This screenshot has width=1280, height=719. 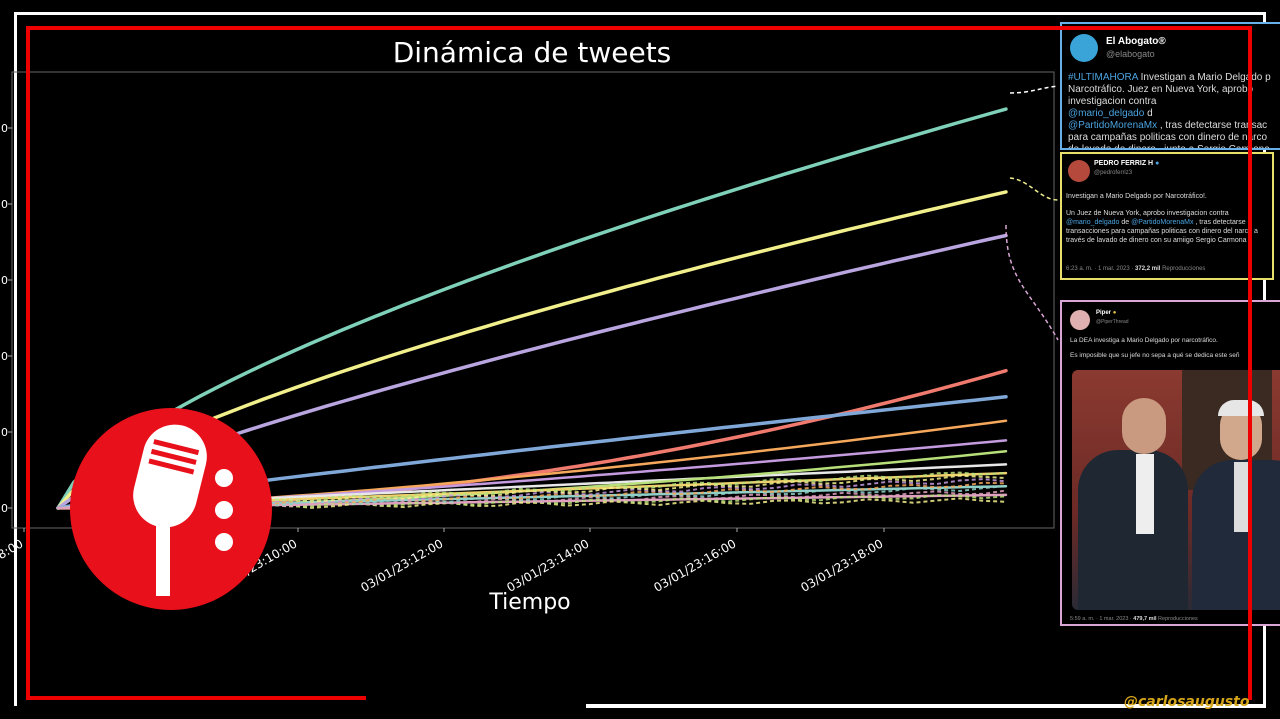 I want to click on hashtag-or-mention-link: #ULTIMAHORA, so click(x=1103, y=77).